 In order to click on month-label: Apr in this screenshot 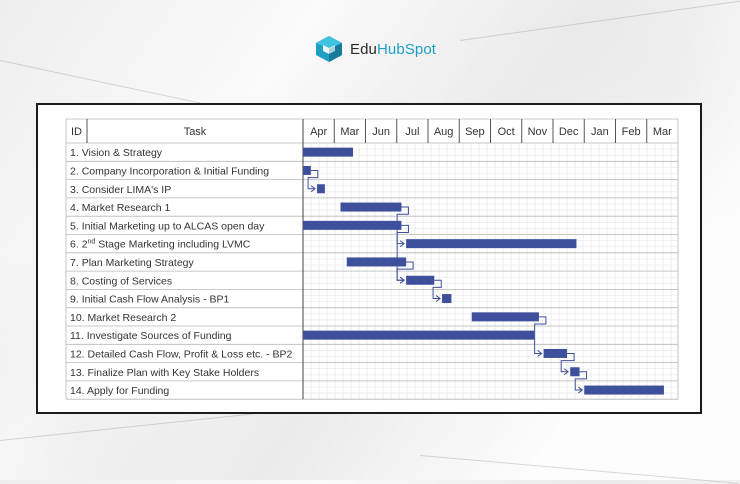, I will do `click(318, 132)`.